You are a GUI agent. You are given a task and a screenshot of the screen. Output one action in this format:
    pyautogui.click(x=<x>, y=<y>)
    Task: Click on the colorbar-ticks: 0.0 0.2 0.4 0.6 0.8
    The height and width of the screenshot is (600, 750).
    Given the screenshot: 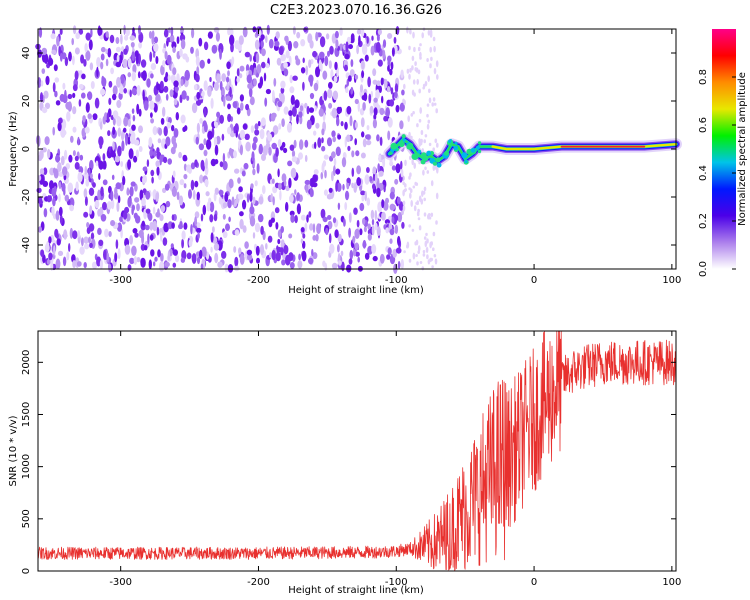 What is the action you would take?
    pyautogui.click(x=717, y=173)
    